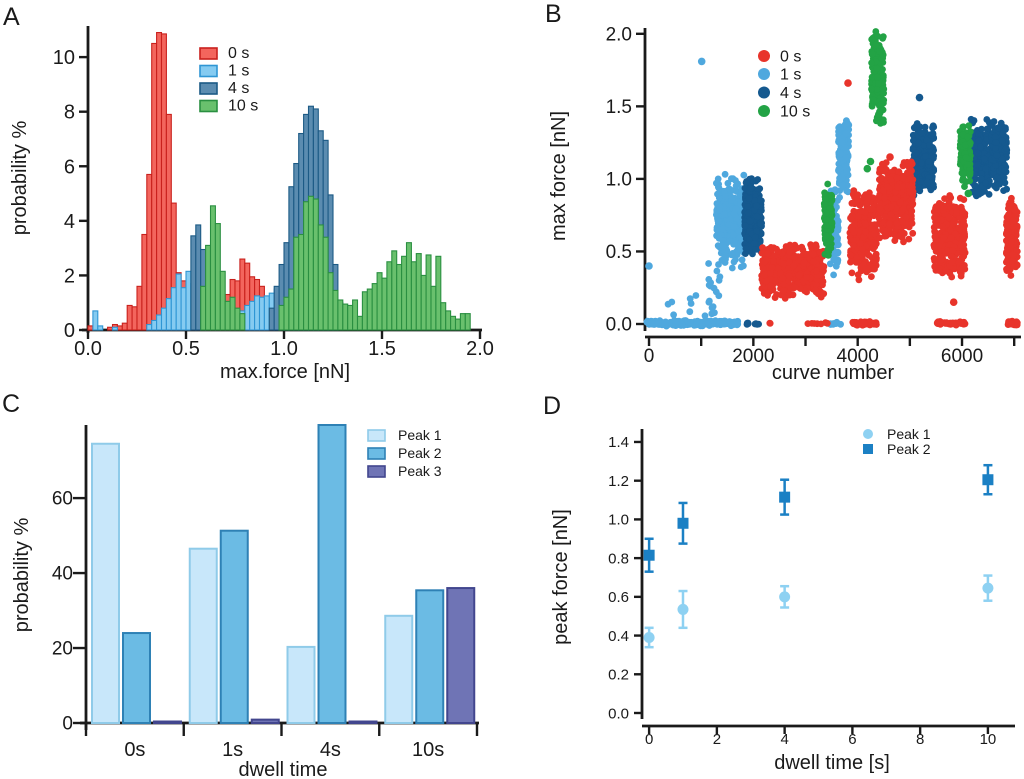 The image size is (1024, 779). Describe the element at coordinates (833, 373) in the screenshot. I see `x-axis-title: curve number` at that location.